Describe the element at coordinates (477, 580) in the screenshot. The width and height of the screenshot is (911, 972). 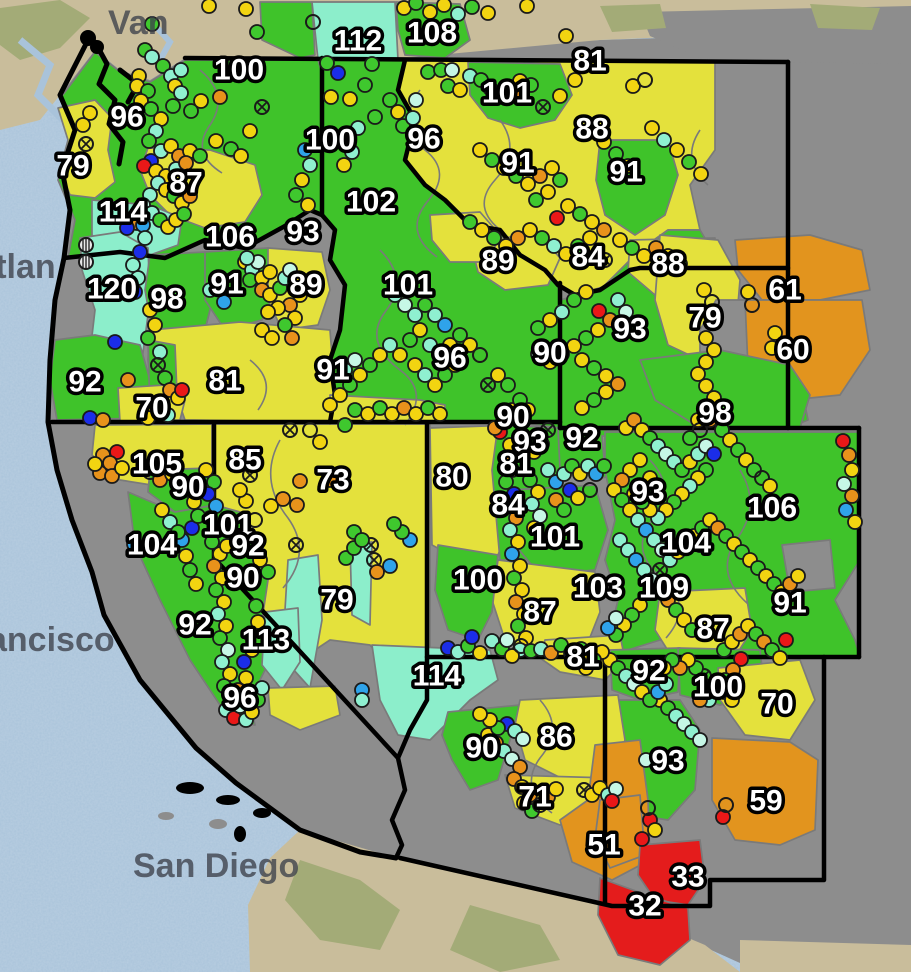
I see `basin-percent-label: 100` at that location.